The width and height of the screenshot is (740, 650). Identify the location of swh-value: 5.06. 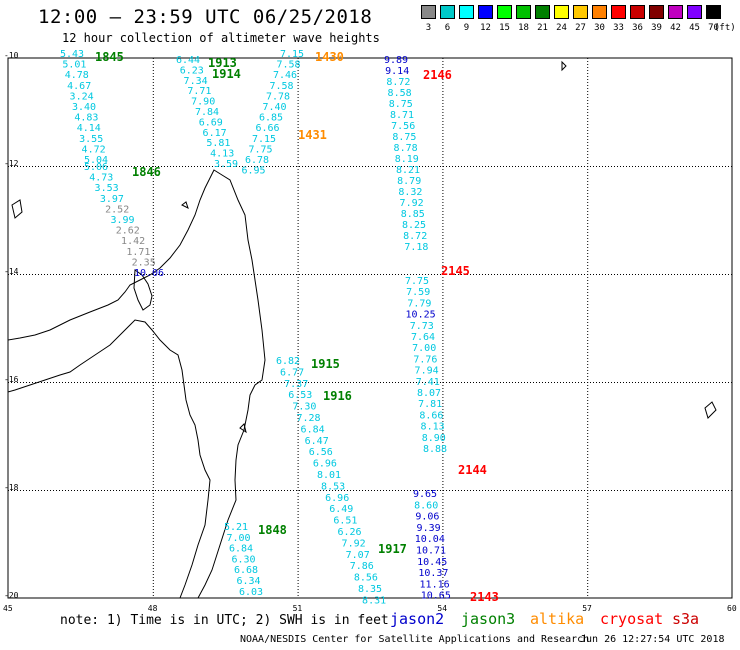
(96, 167).